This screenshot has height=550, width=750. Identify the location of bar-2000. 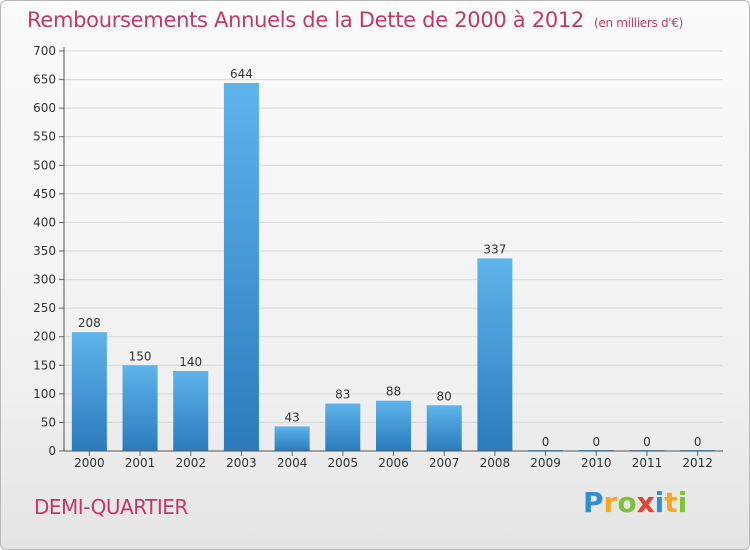
(89, 391).